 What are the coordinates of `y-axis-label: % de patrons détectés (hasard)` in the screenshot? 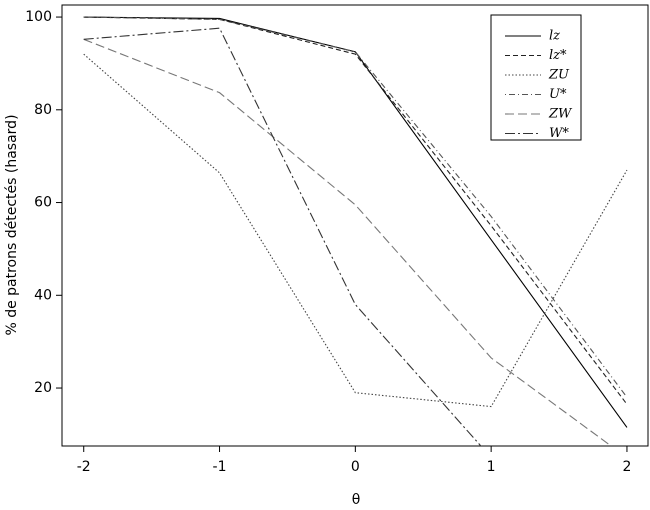 It's located at (12, 224).